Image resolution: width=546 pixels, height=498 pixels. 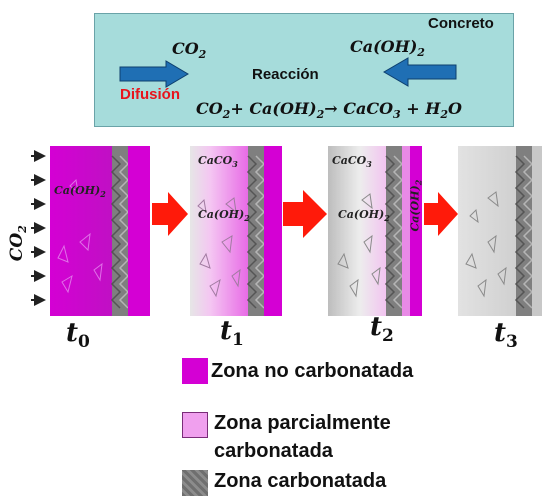 What do you see at coordinates (273, 451) in the screenshot?
I see `legend-label-partially-carbonated-line2: carbonatada` at bounding box center [273, 451].